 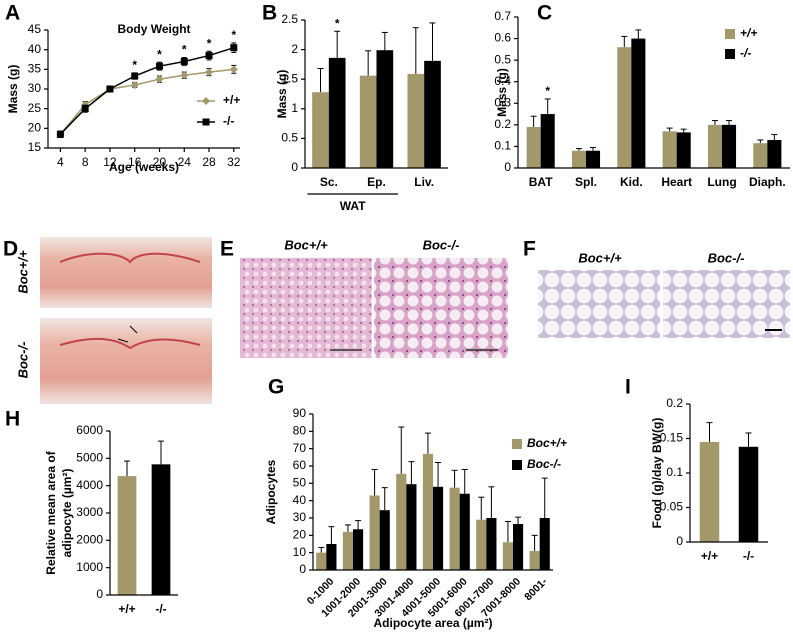 I want to click on y-axis-label: Adipocytes, so click(x=271, y=491).